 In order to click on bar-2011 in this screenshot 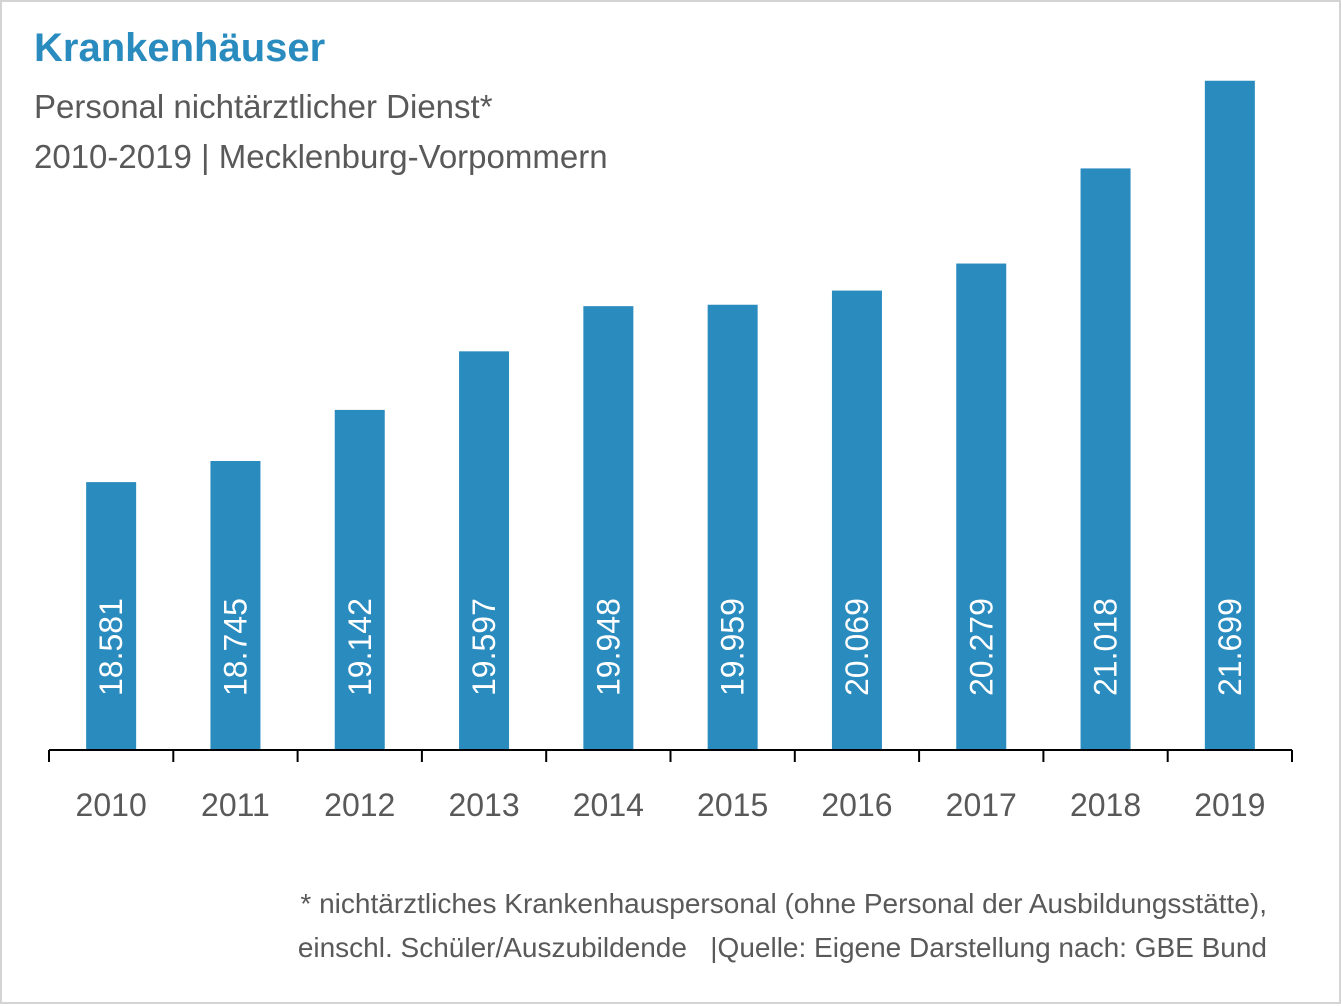, I will do `click(235, 605)`.